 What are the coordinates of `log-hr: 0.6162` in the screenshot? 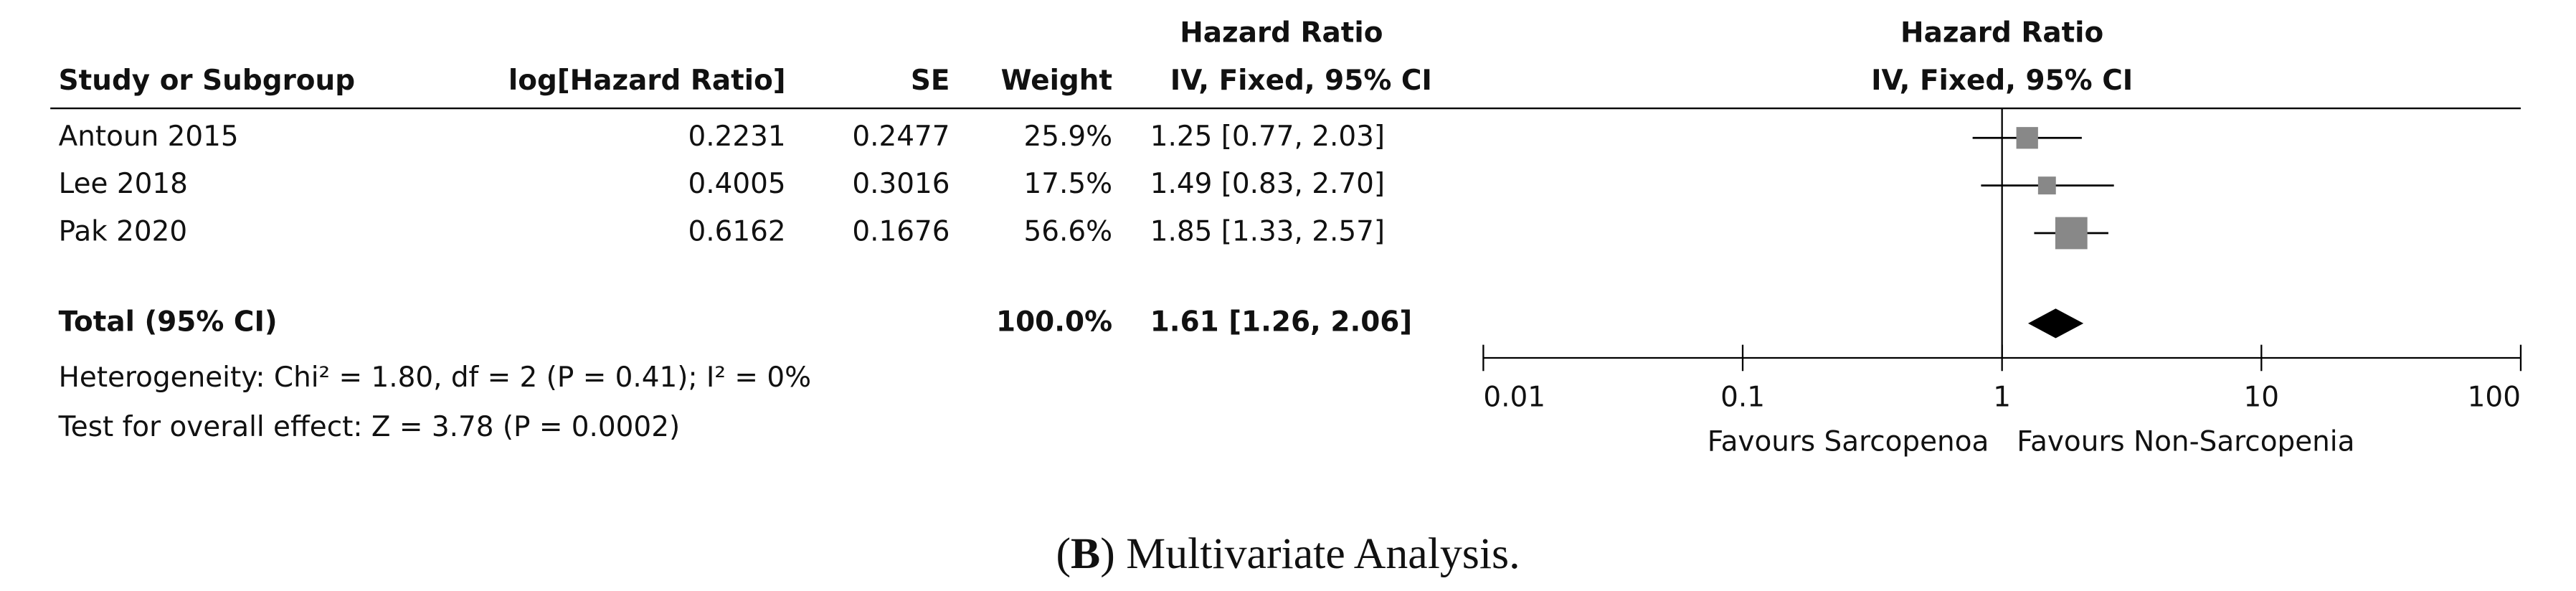 It's located at (736, 232).